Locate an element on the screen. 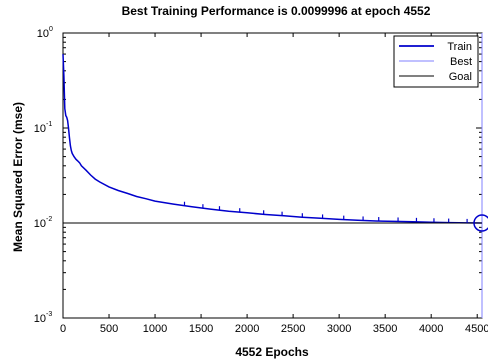 This screenshot has width=488, height=359. y-tick-label-exponent: -2 is located at coordinates (49, 219).